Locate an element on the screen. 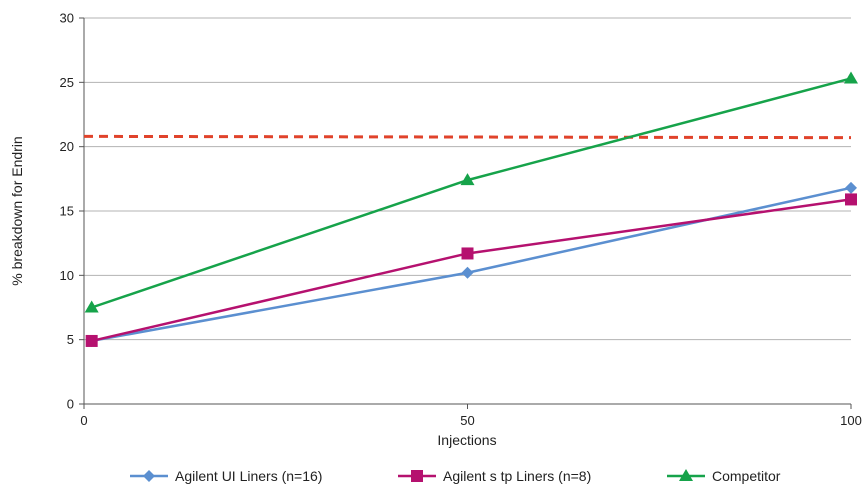 This screenshot has height=491, width=865. legend-item-2: Agilent s tp Liners (n=8) is located at coordinates (494, 476).